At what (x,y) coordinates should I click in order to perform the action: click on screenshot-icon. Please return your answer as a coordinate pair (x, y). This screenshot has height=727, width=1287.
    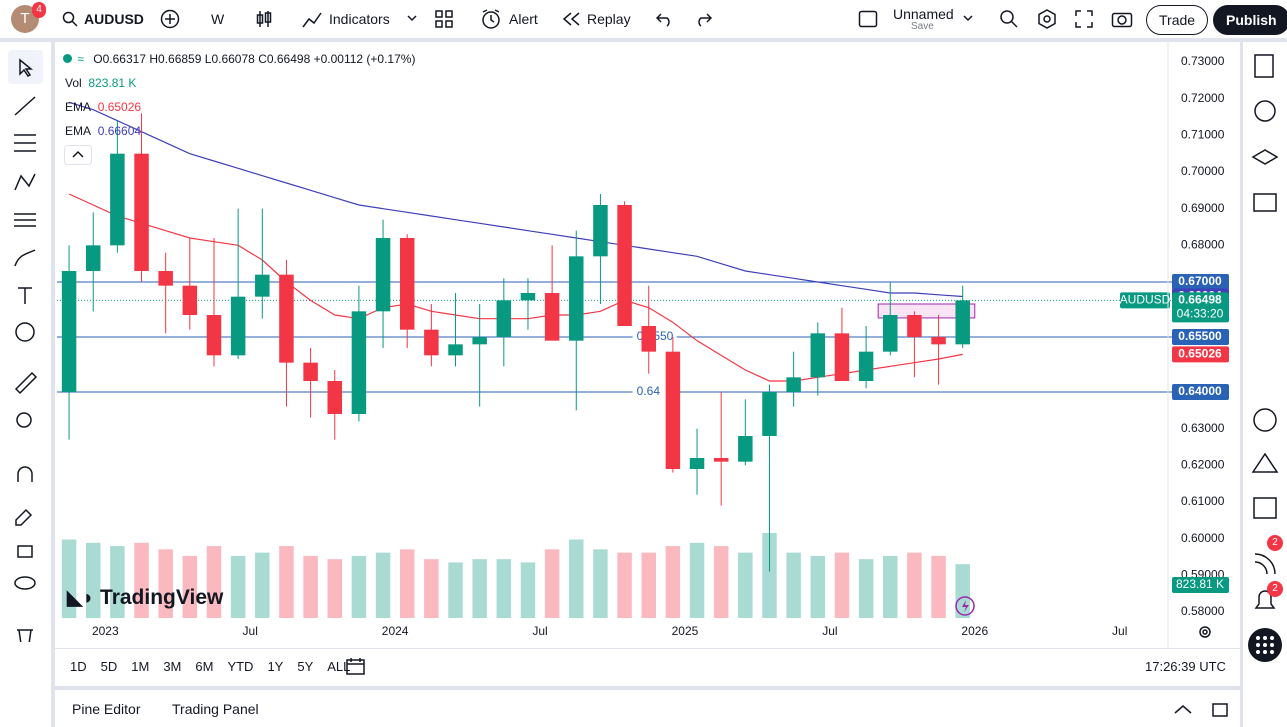
    Looking at the image, I should click on (1122, 19).